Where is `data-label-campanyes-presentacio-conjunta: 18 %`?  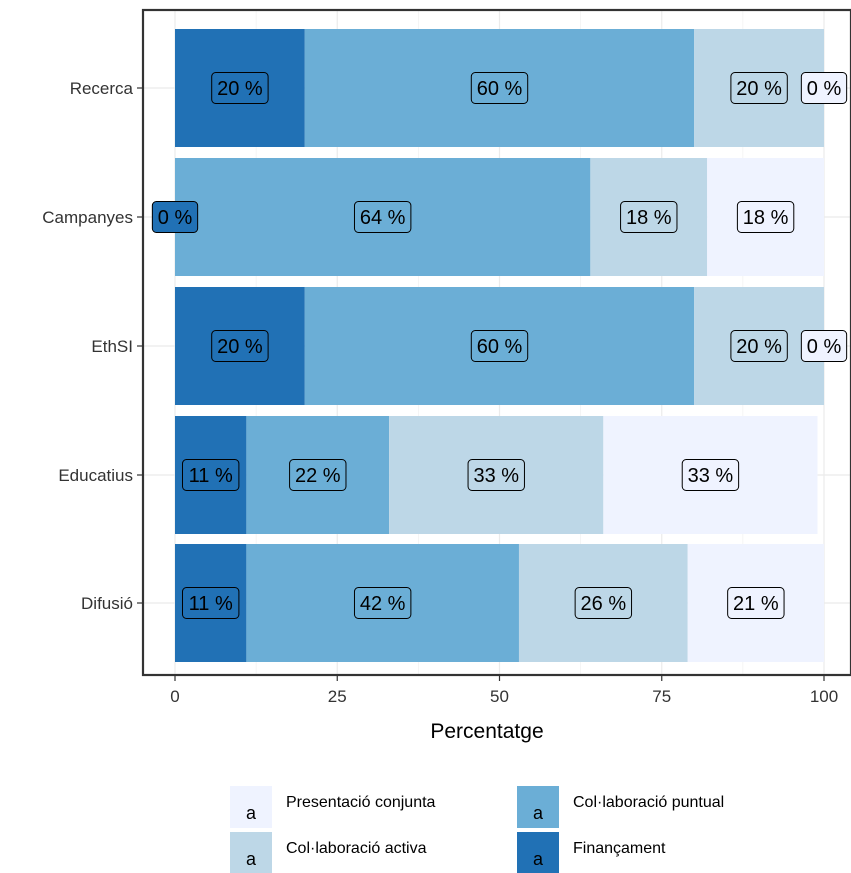
data-label-campanyes-presentacio-conjunta: 18 % is located at coordinates (765, 217).